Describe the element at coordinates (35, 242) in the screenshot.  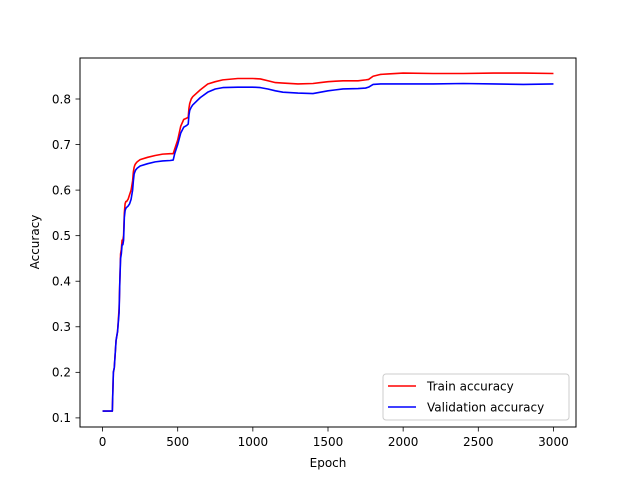
I see `y-axis-label: Accuracy` at that location.